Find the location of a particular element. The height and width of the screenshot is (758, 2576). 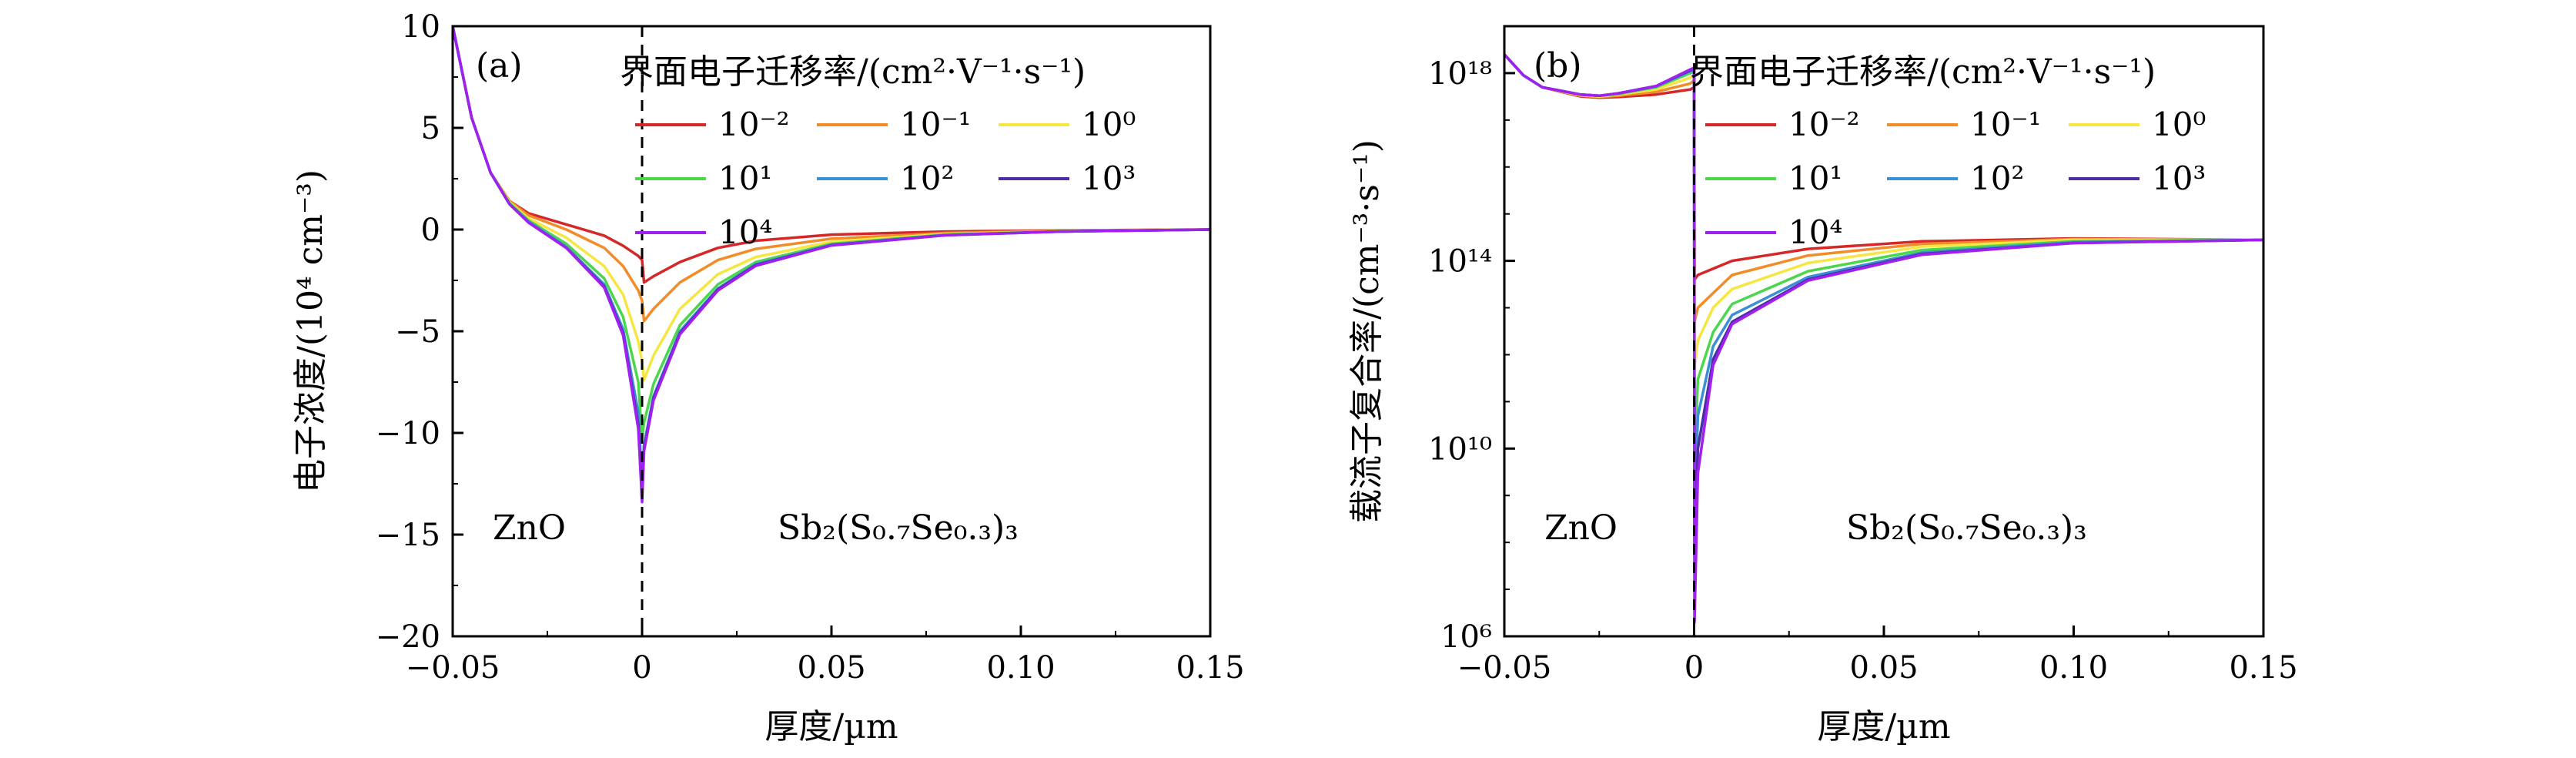

panel-a-y-tick-label-5: −15 is located at coordinates (408, 535).